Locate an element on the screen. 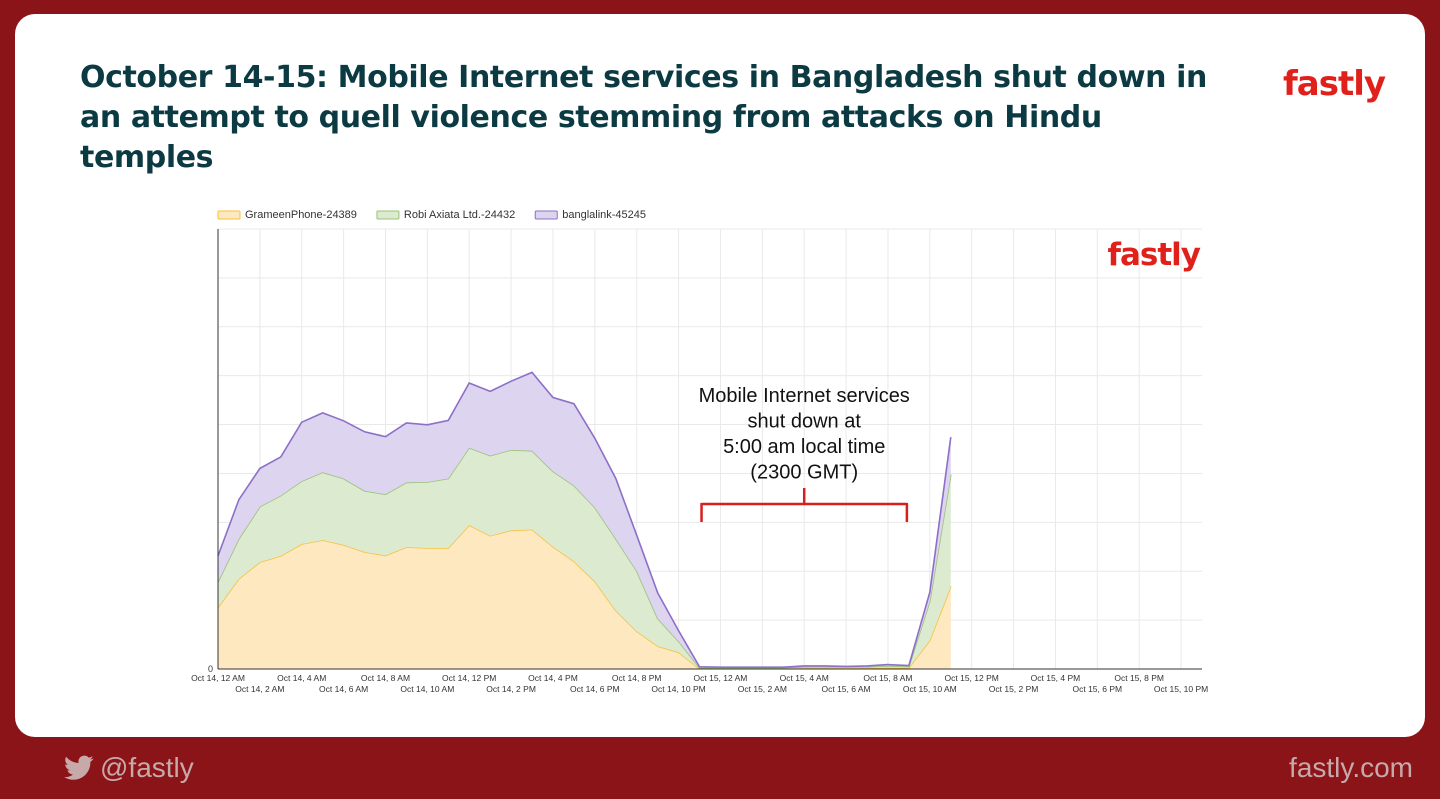  x-tick-label: Oct 15, 2 PM is located at coordinates (1014, 689).